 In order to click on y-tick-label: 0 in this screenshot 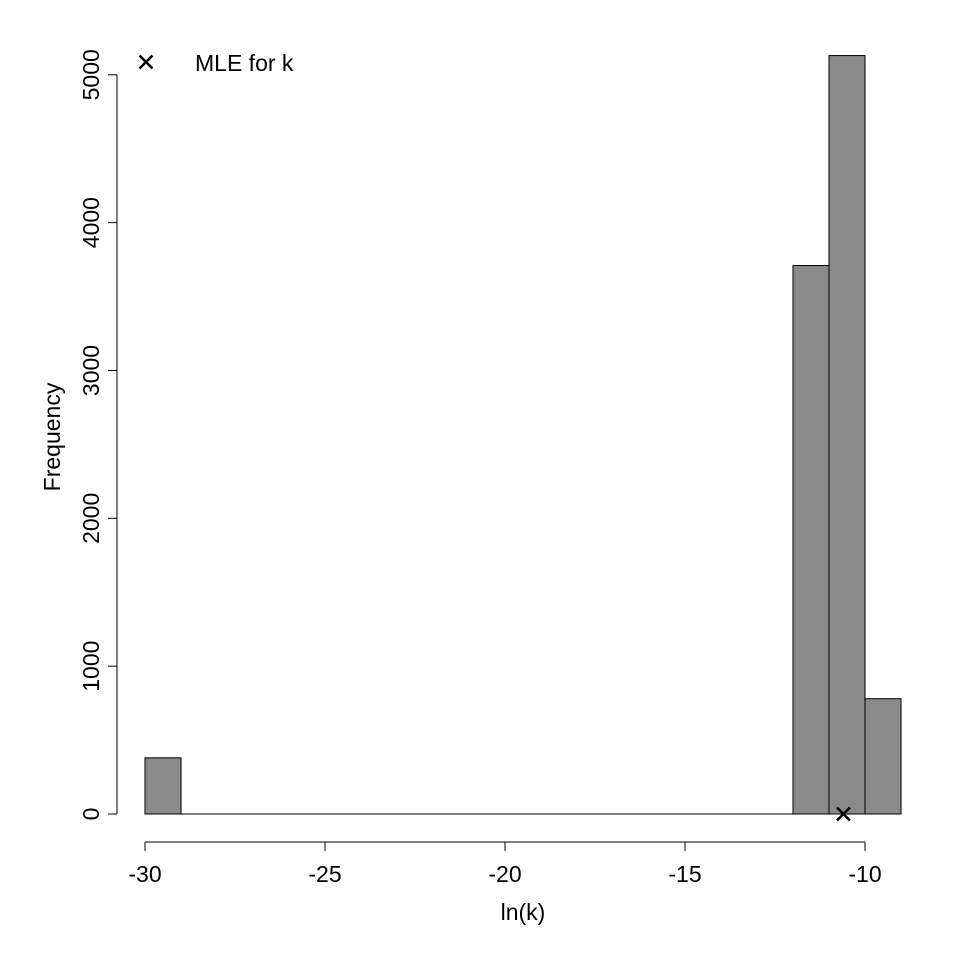, I will do `click(91, 814)`.